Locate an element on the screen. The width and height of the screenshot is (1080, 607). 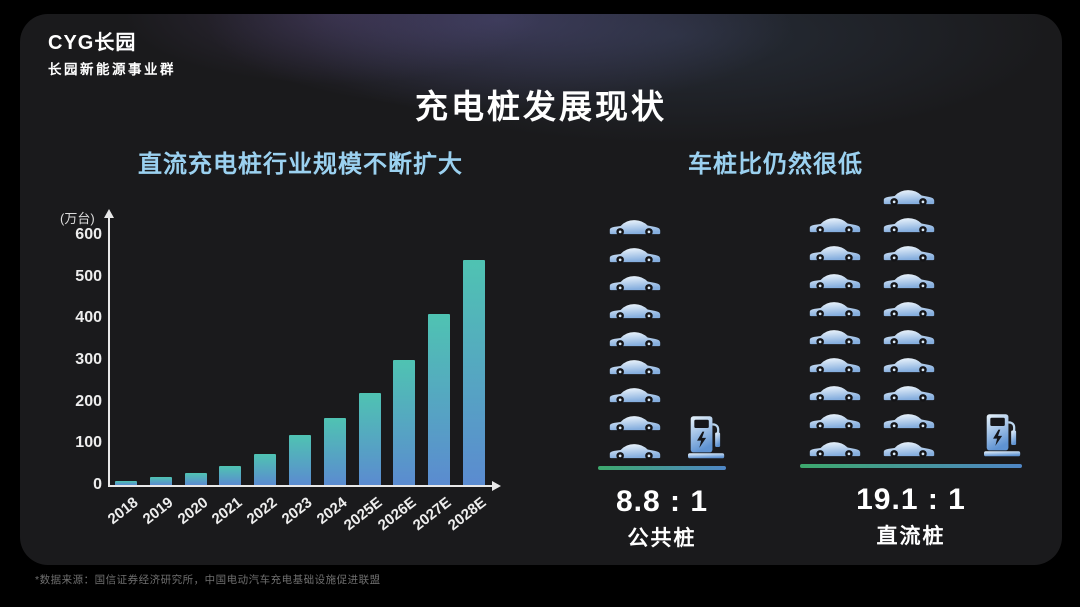
y-tick-label: 0 is located at coordinates (97, 484).